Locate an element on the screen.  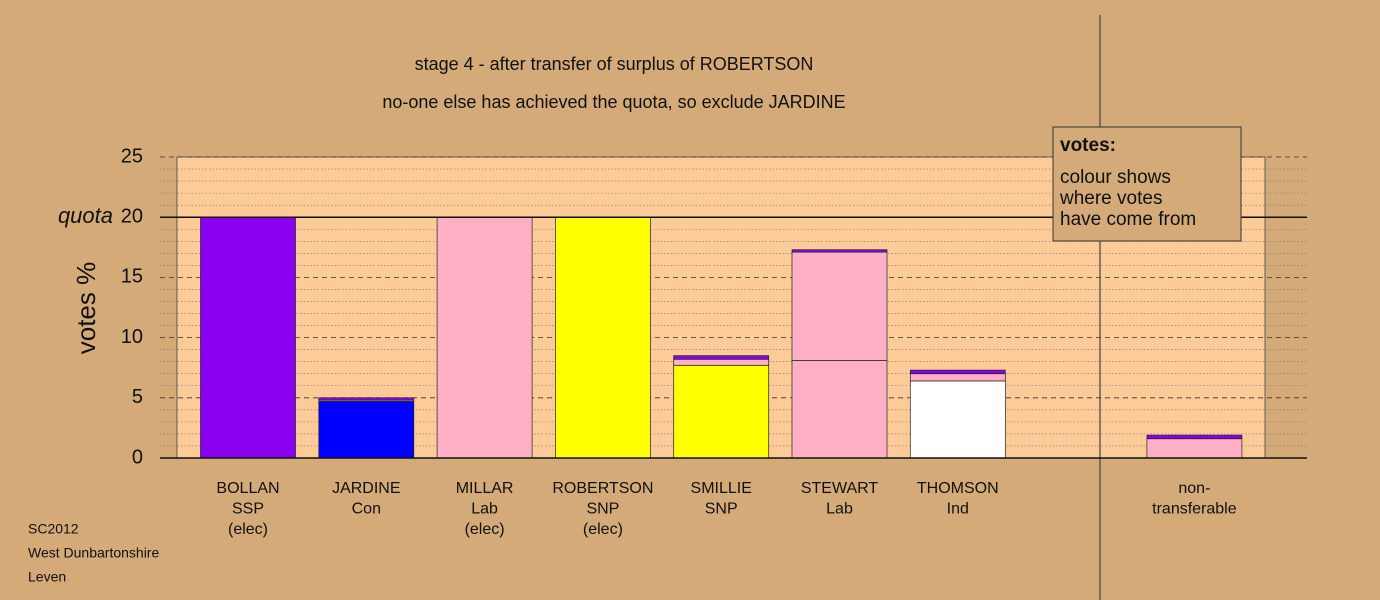
y-tick-label: 10 is located at coordinates (132, 337).